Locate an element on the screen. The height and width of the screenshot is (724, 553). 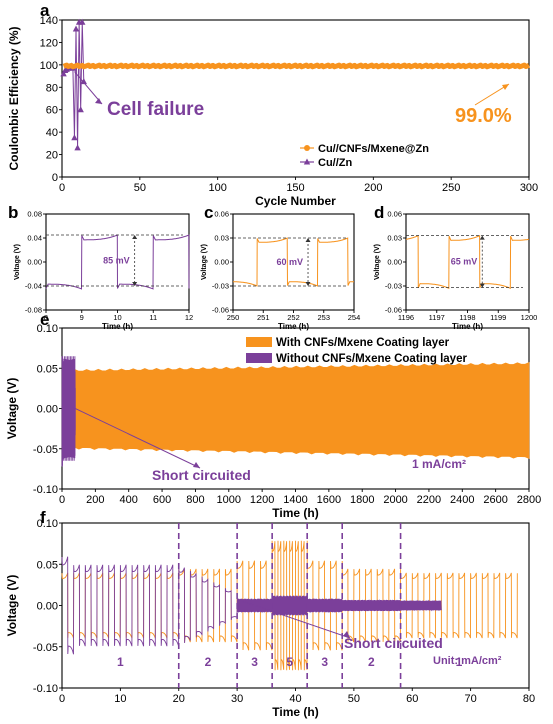
voltage-span-label: 65 mV is located at coordinates (464, 262).